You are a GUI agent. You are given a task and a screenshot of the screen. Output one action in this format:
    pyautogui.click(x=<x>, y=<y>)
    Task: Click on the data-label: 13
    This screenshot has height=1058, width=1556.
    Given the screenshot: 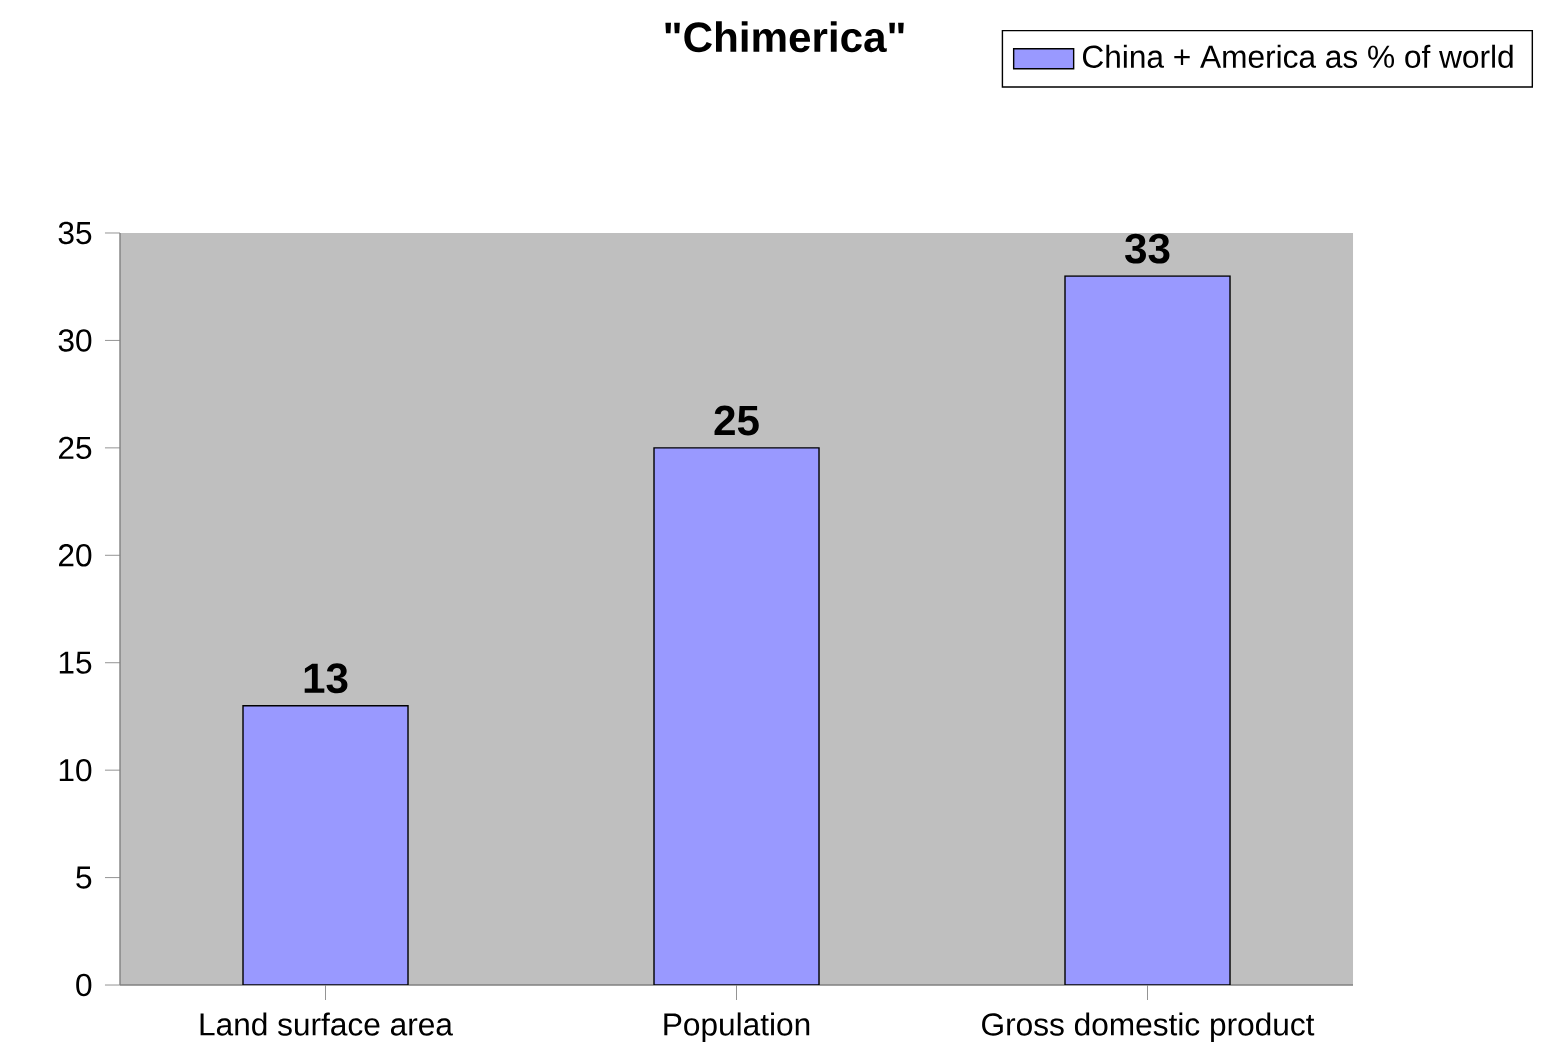 What is the action you would take?
    pyautogui.click(x=326, y=678)
    